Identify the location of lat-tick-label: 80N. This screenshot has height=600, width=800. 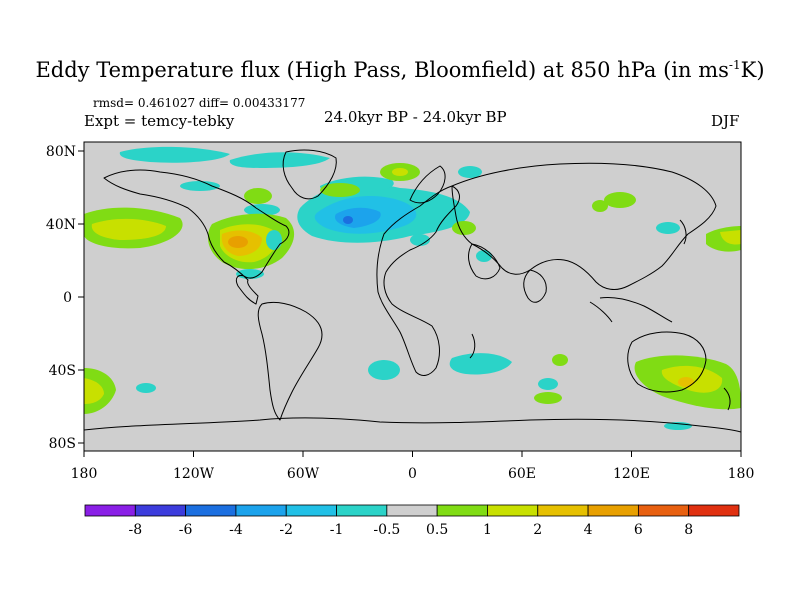
(61, 152).